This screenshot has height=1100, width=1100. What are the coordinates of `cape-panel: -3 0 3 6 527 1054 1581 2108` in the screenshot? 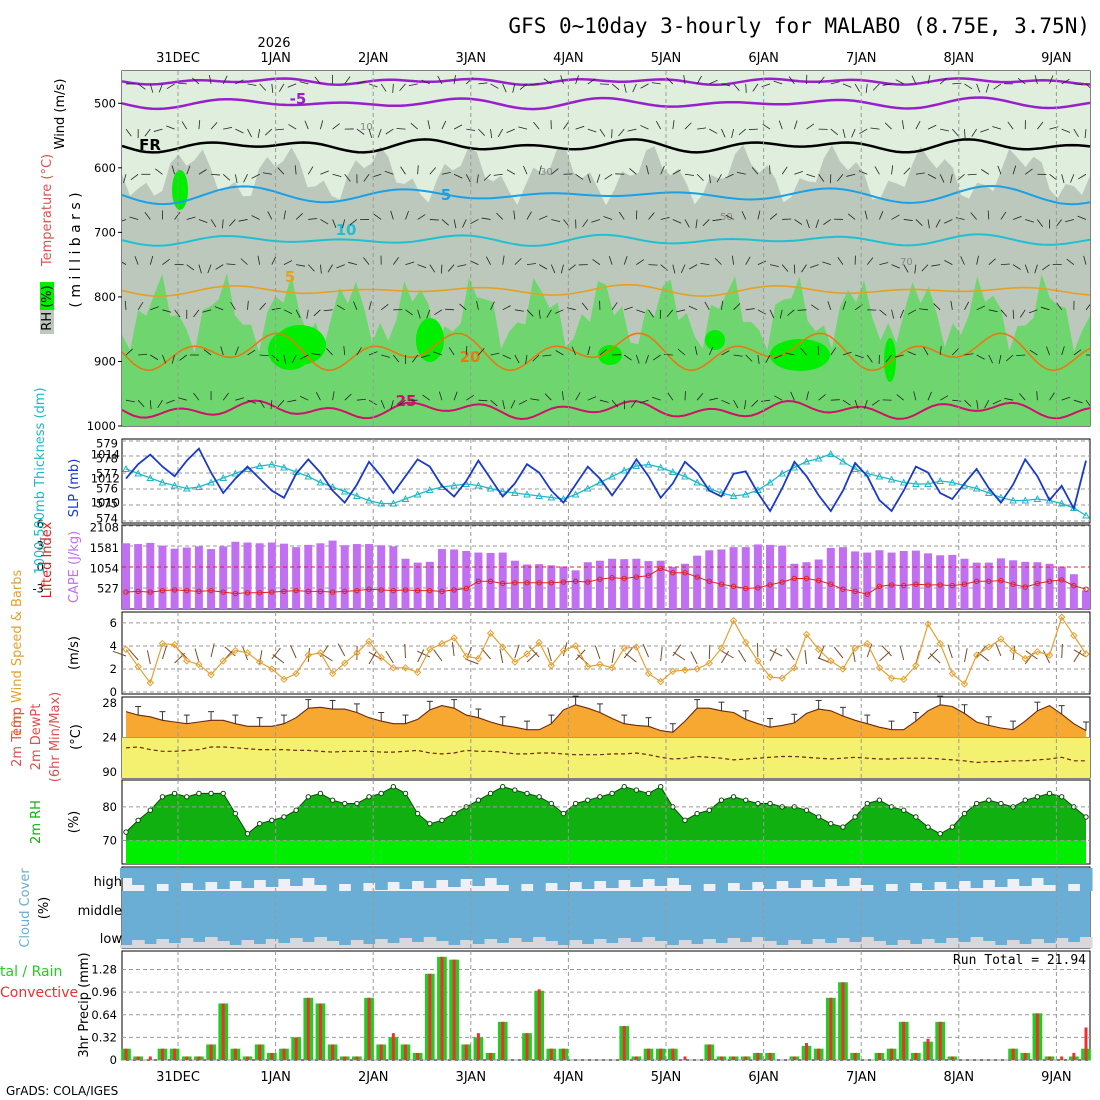 It's located at (562, 563).